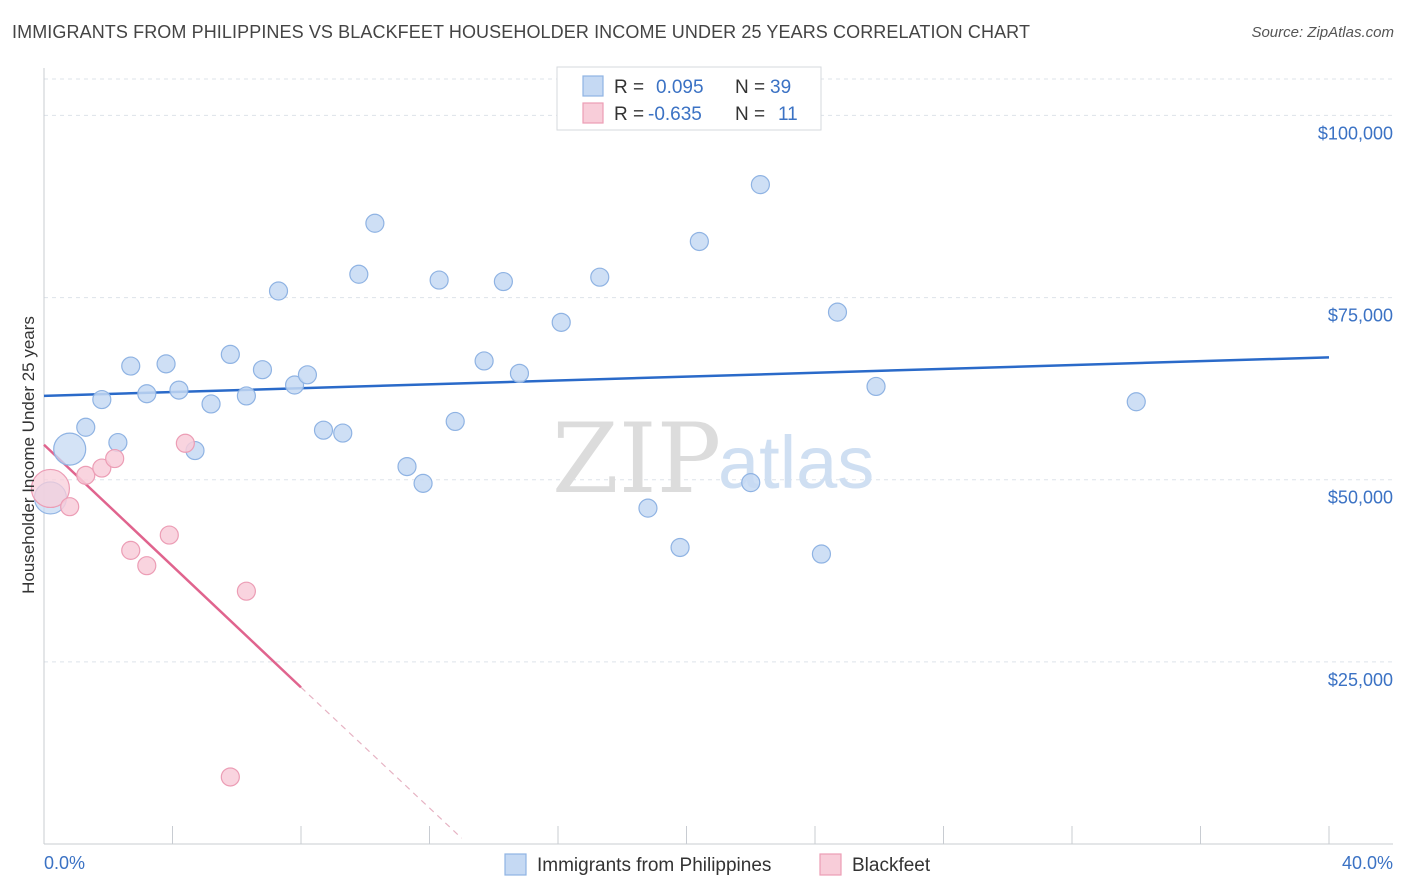 This screenshot has height=892, width=1406. What do you see at coordinates (593, 113) in the screenshot?
I see `legend-swatch-blackfeet` at bounding box center [593, 113].